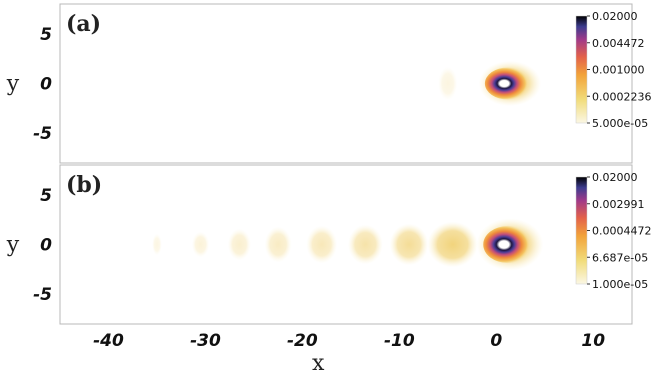 The height and width of the screenshot is (375, 656). I want to click on x-tick-label: 10, so click(593, 341).